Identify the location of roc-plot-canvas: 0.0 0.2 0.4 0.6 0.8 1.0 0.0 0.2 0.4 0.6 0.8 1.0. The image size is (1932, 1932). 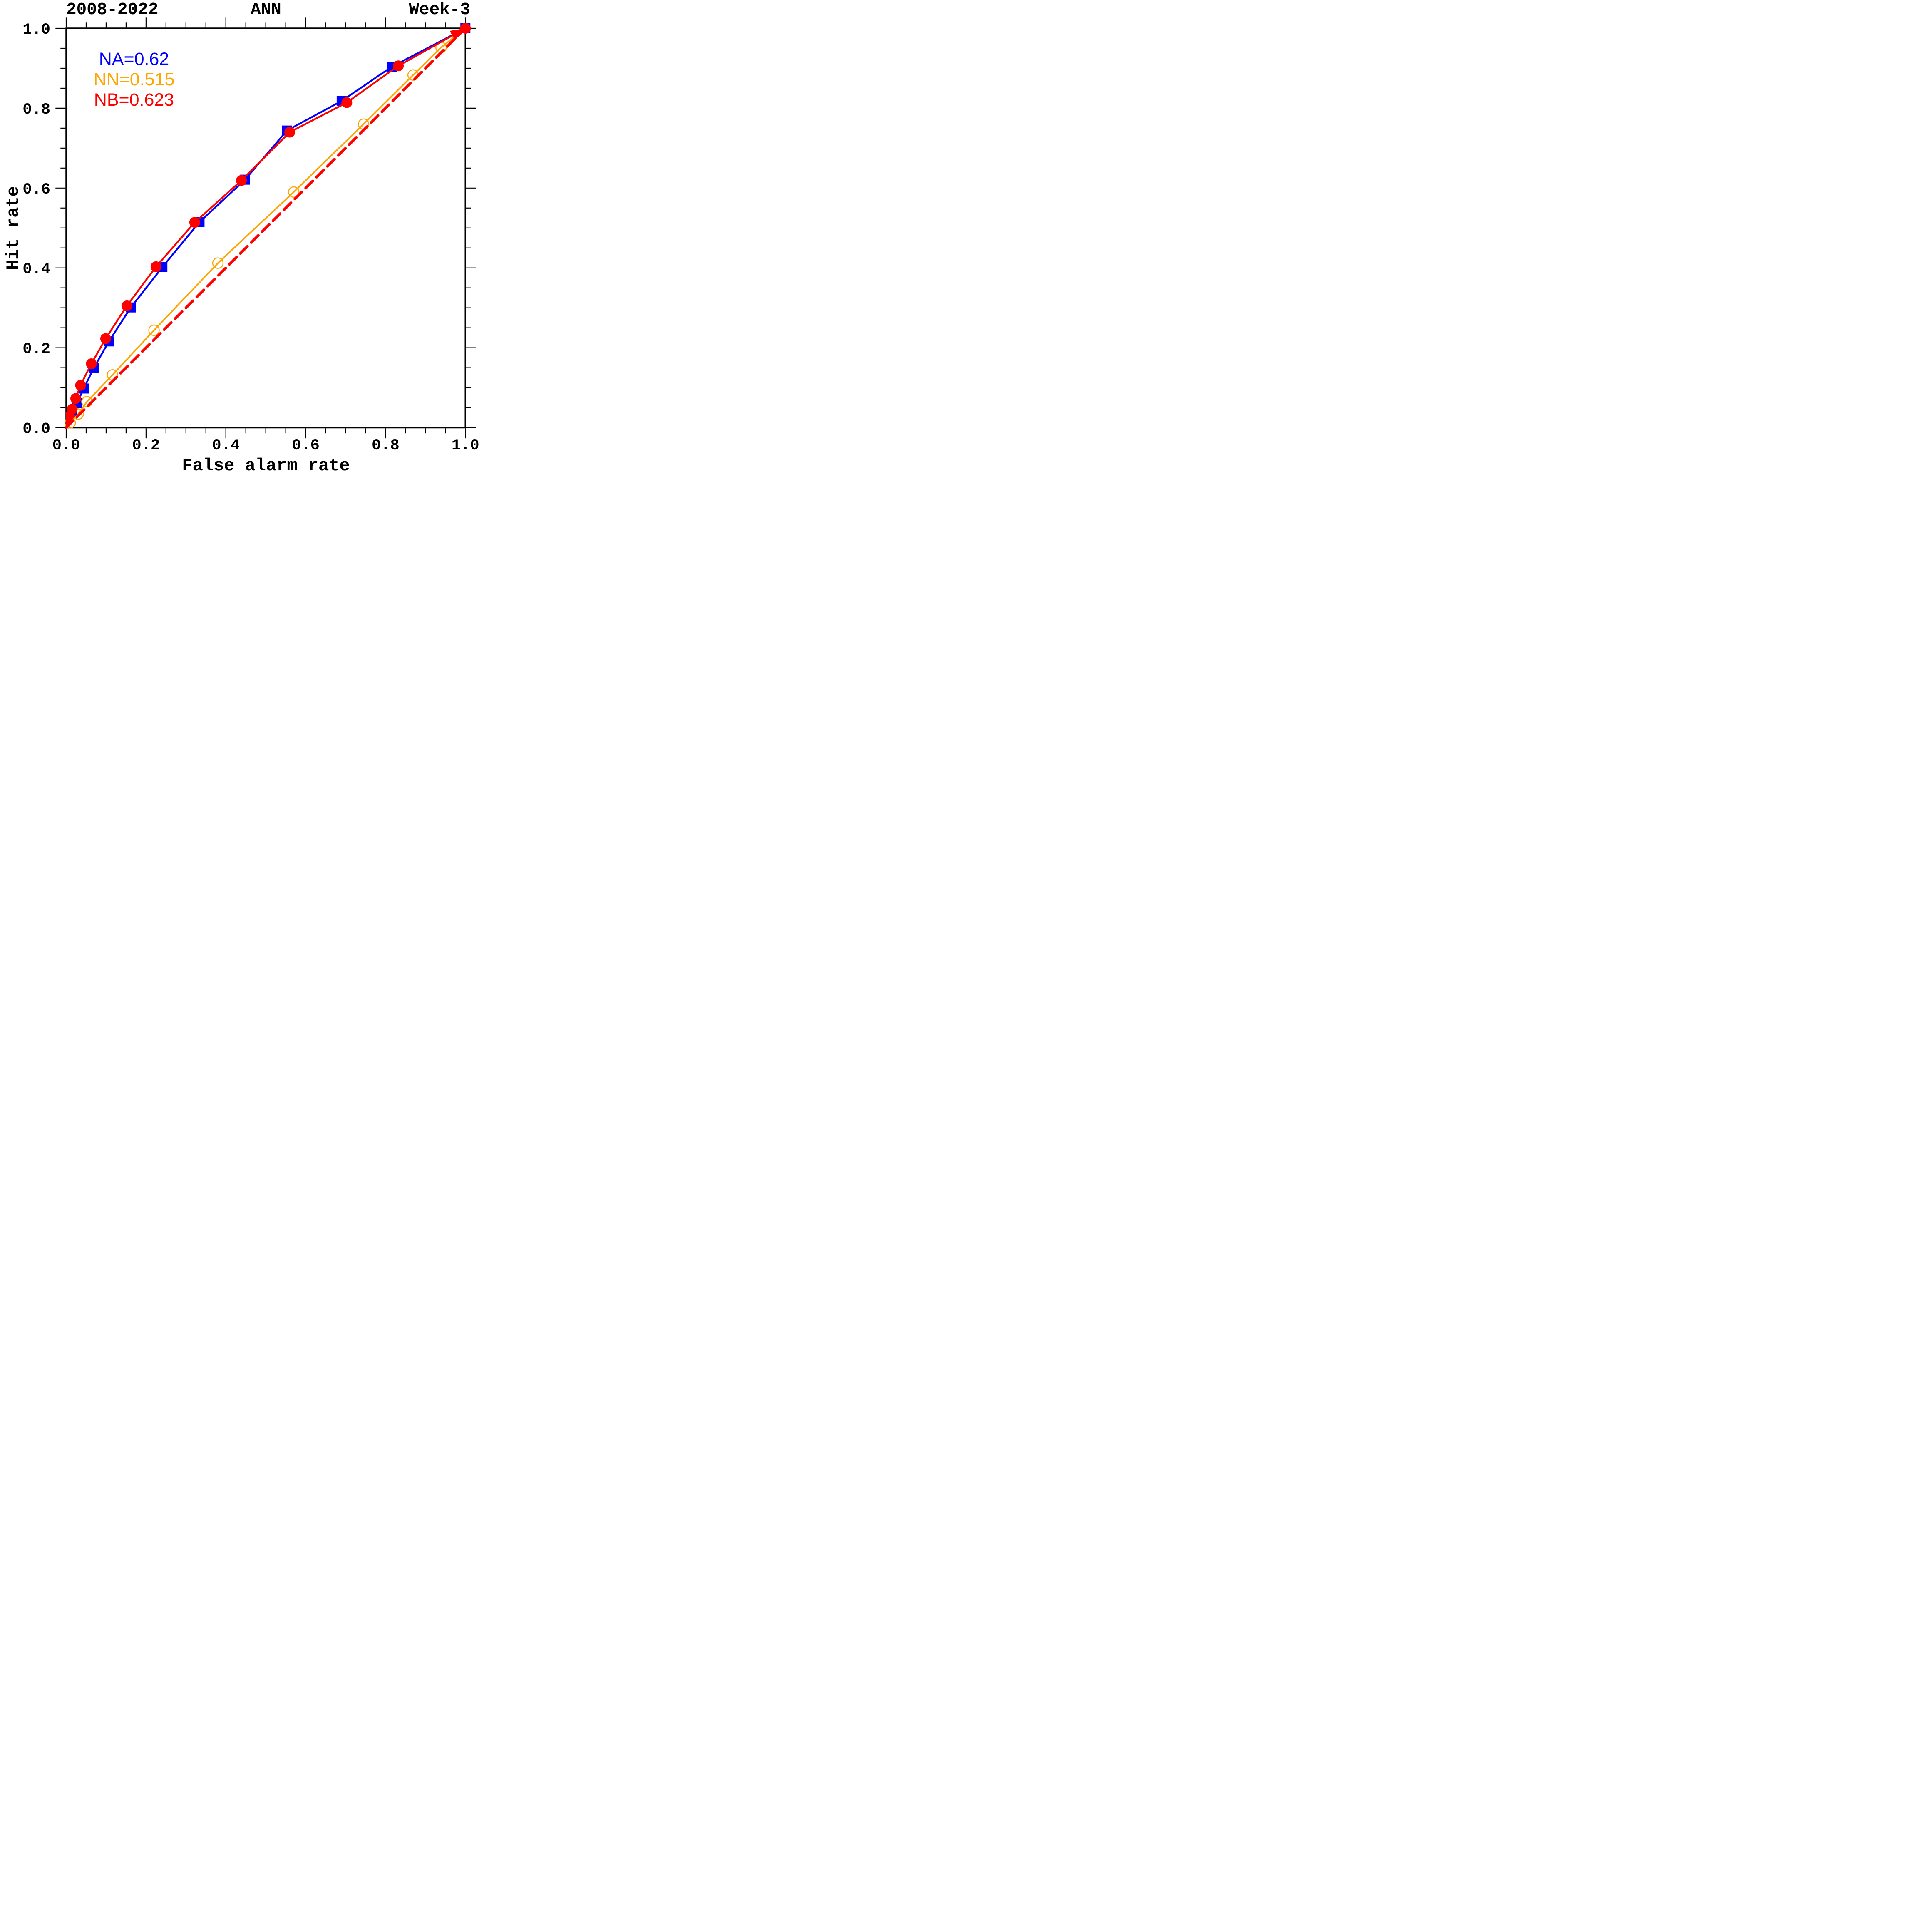
(250, 235).